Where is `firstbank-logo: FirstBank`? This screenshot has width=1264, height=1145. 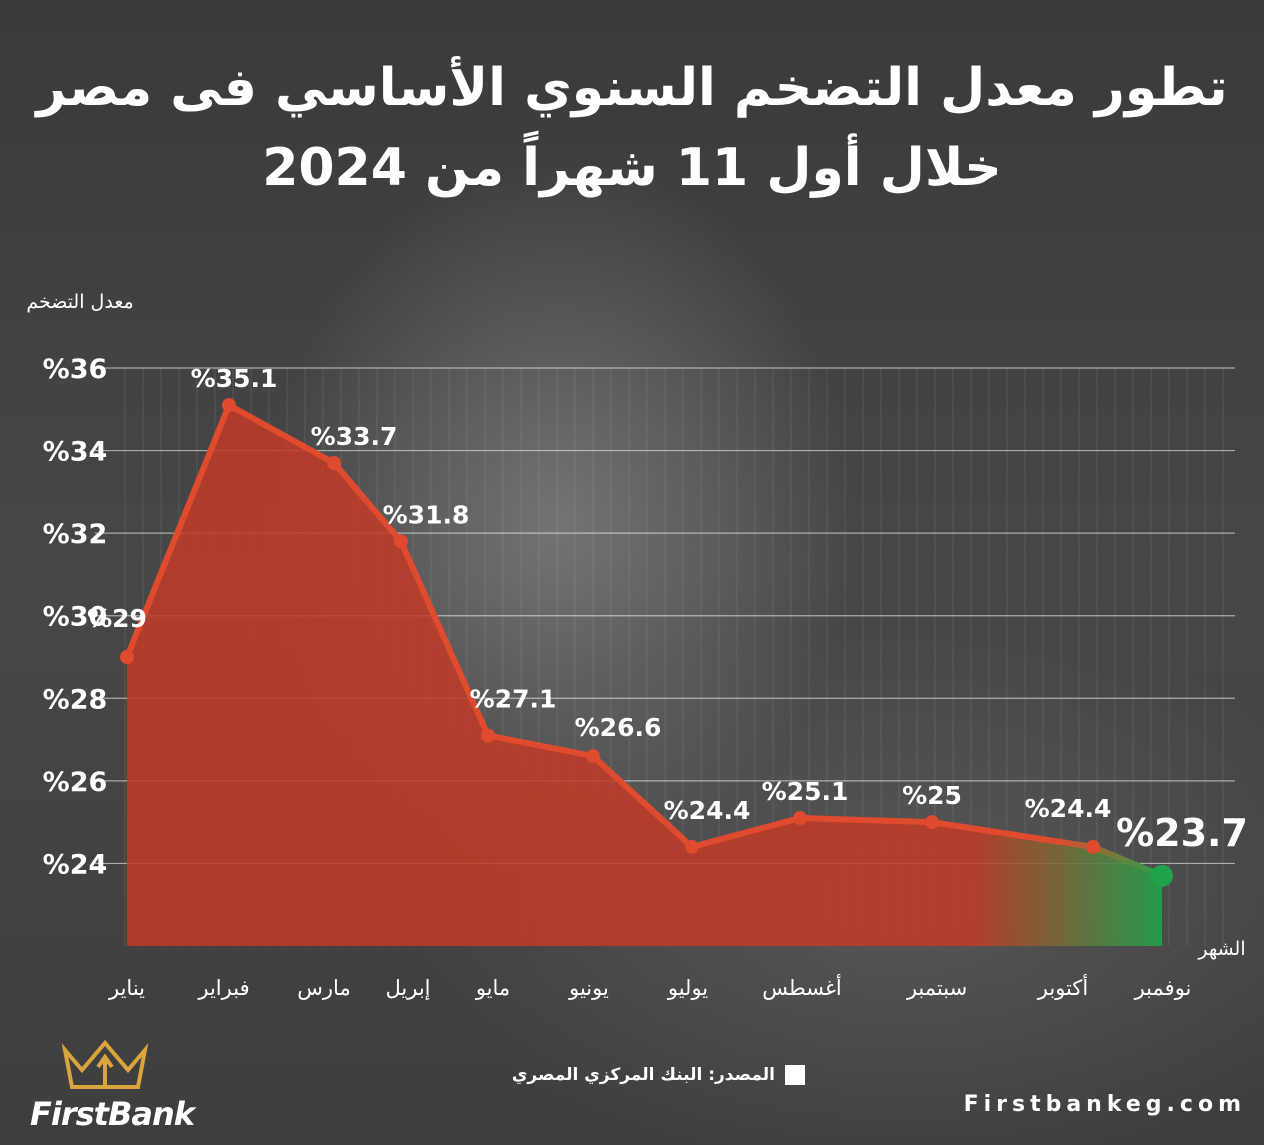 firstbank-logo: FirstBank is located at coordinates (112, 1085).